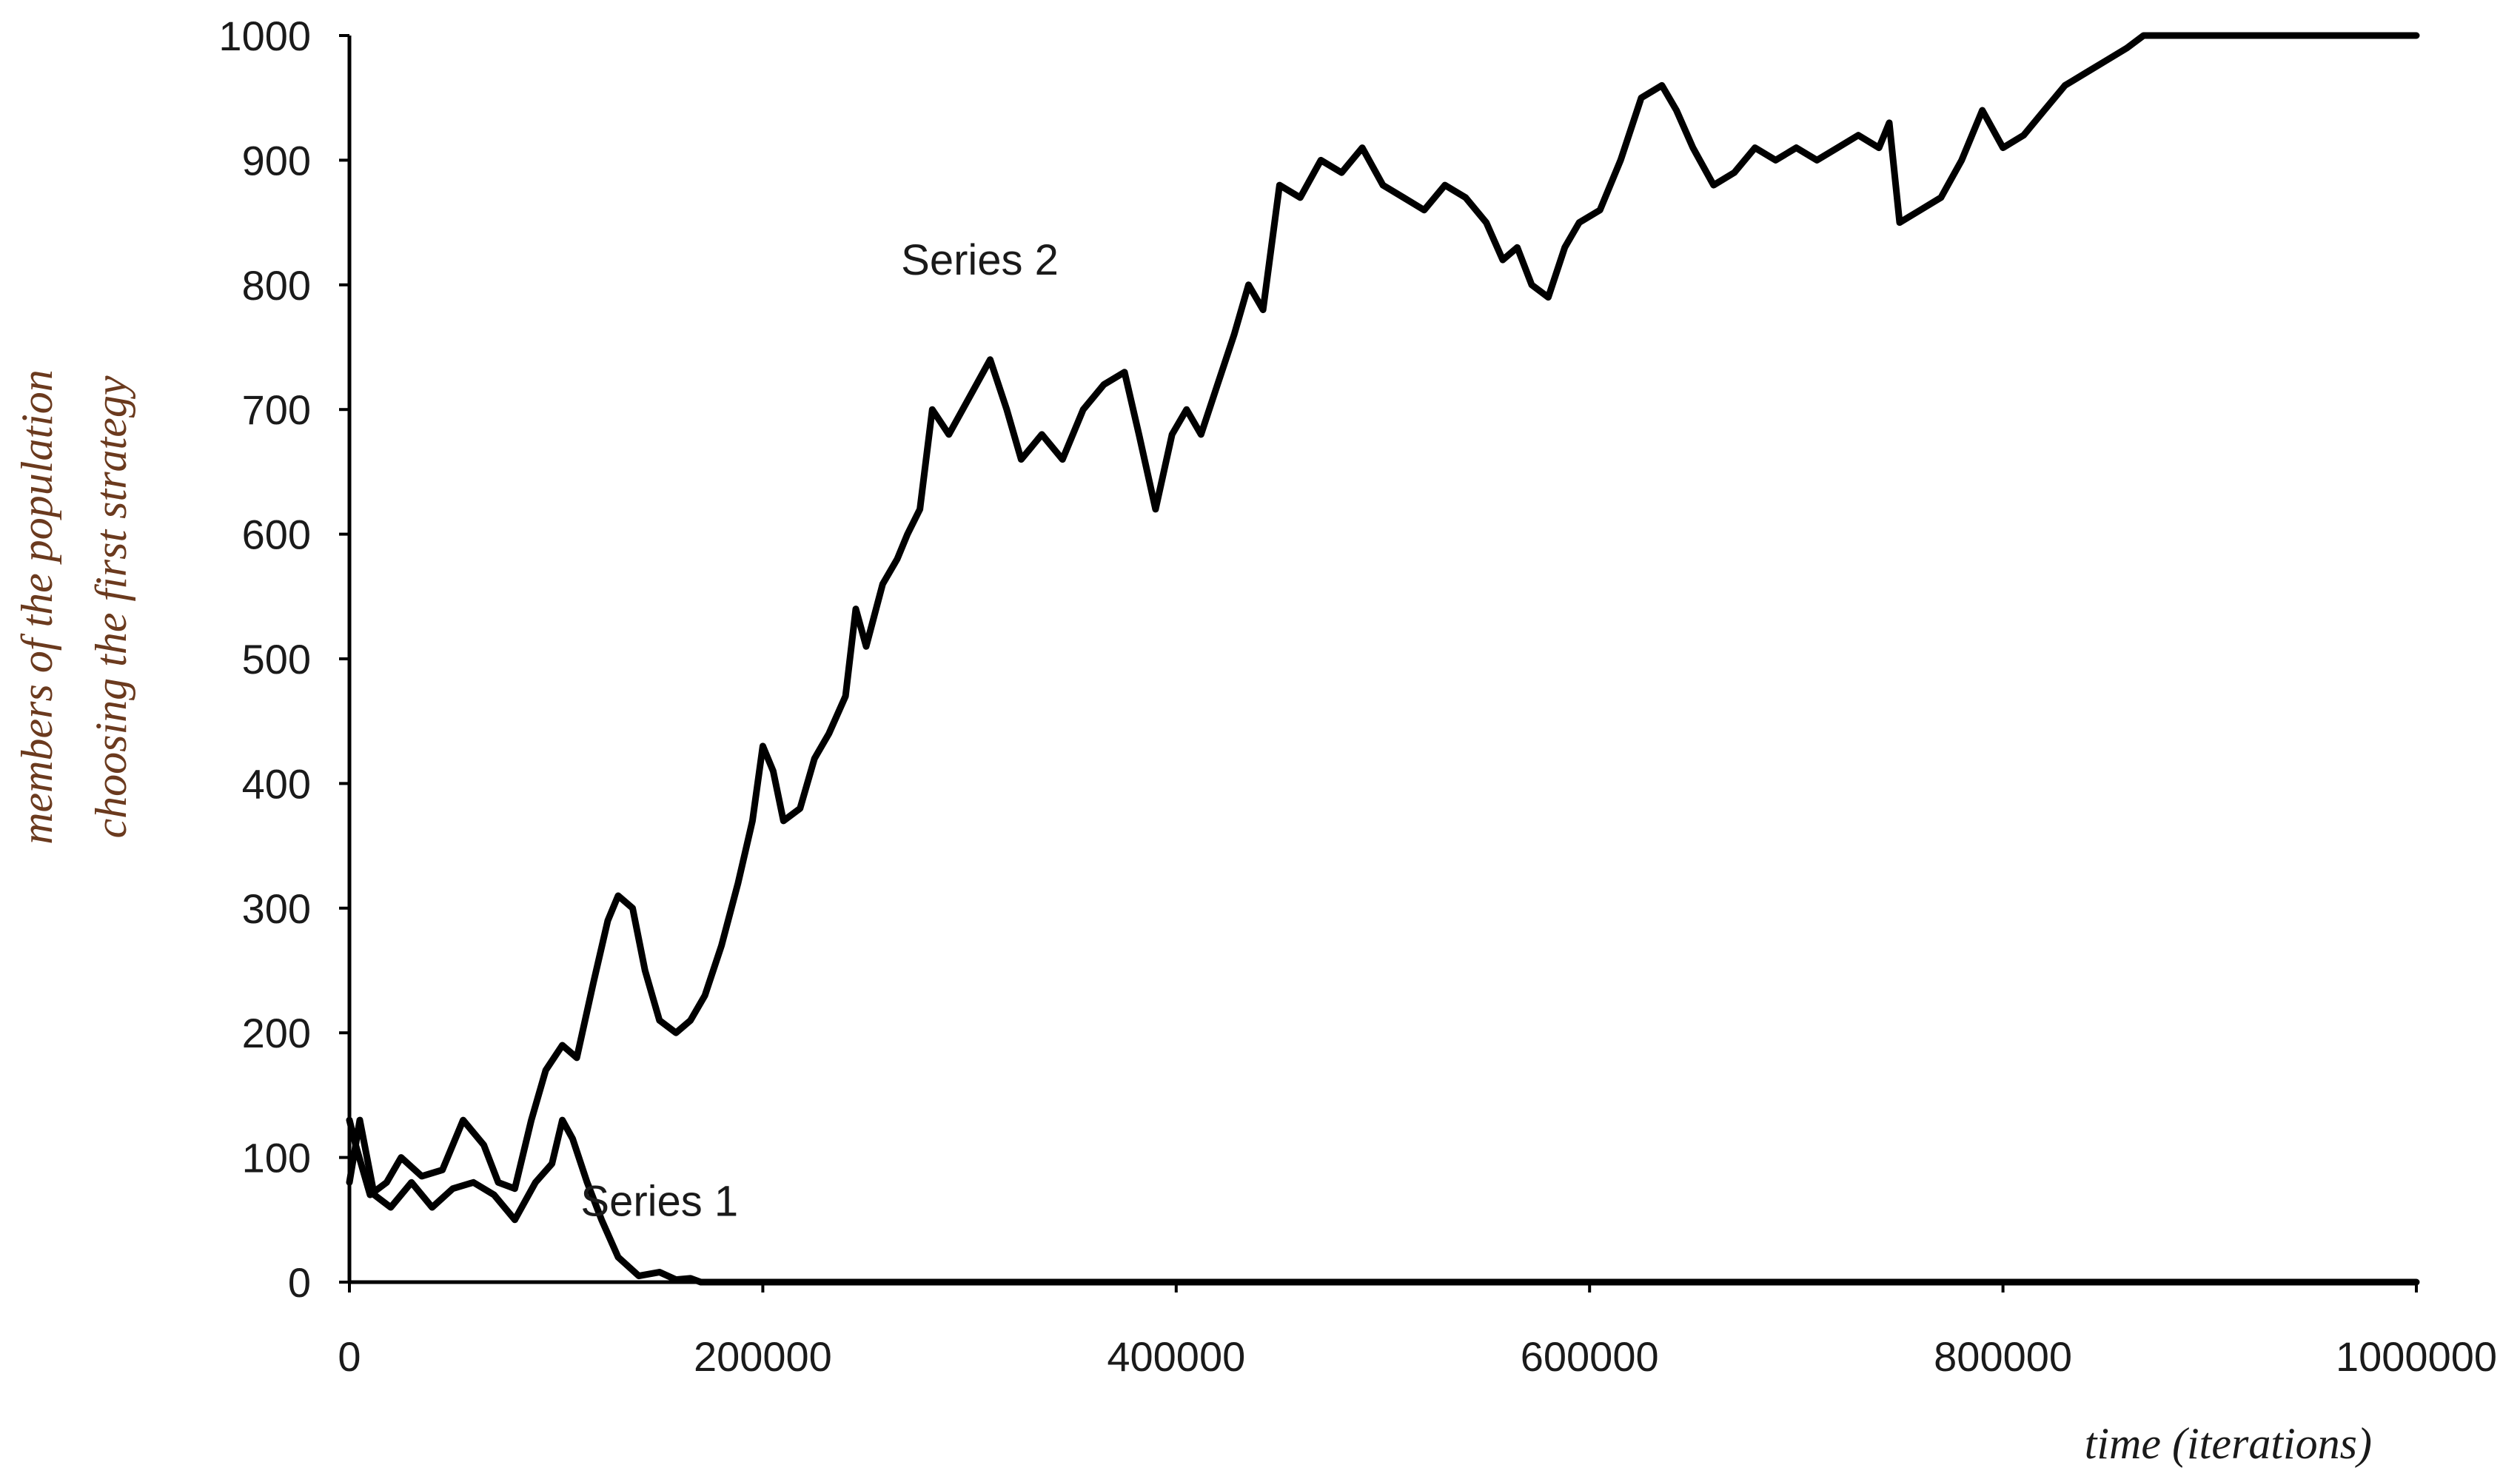  Describe the element at coordinates (276, 160) in the screenshot. I see `y-tick-label: 900` at that location.